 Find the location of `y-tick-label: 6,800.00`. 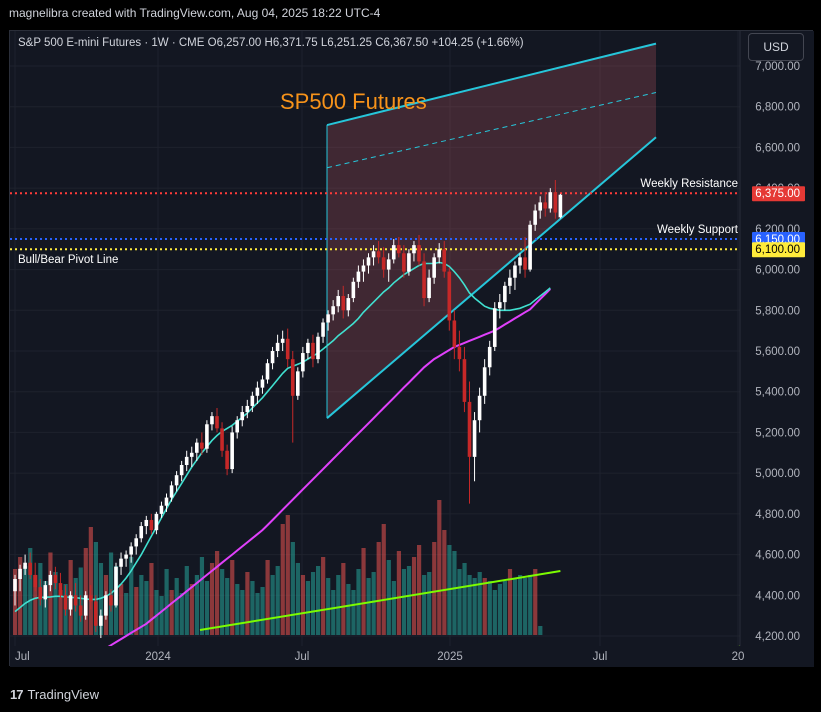

y-tick-label: 6,800.00 is located at coordinates (777, 108).